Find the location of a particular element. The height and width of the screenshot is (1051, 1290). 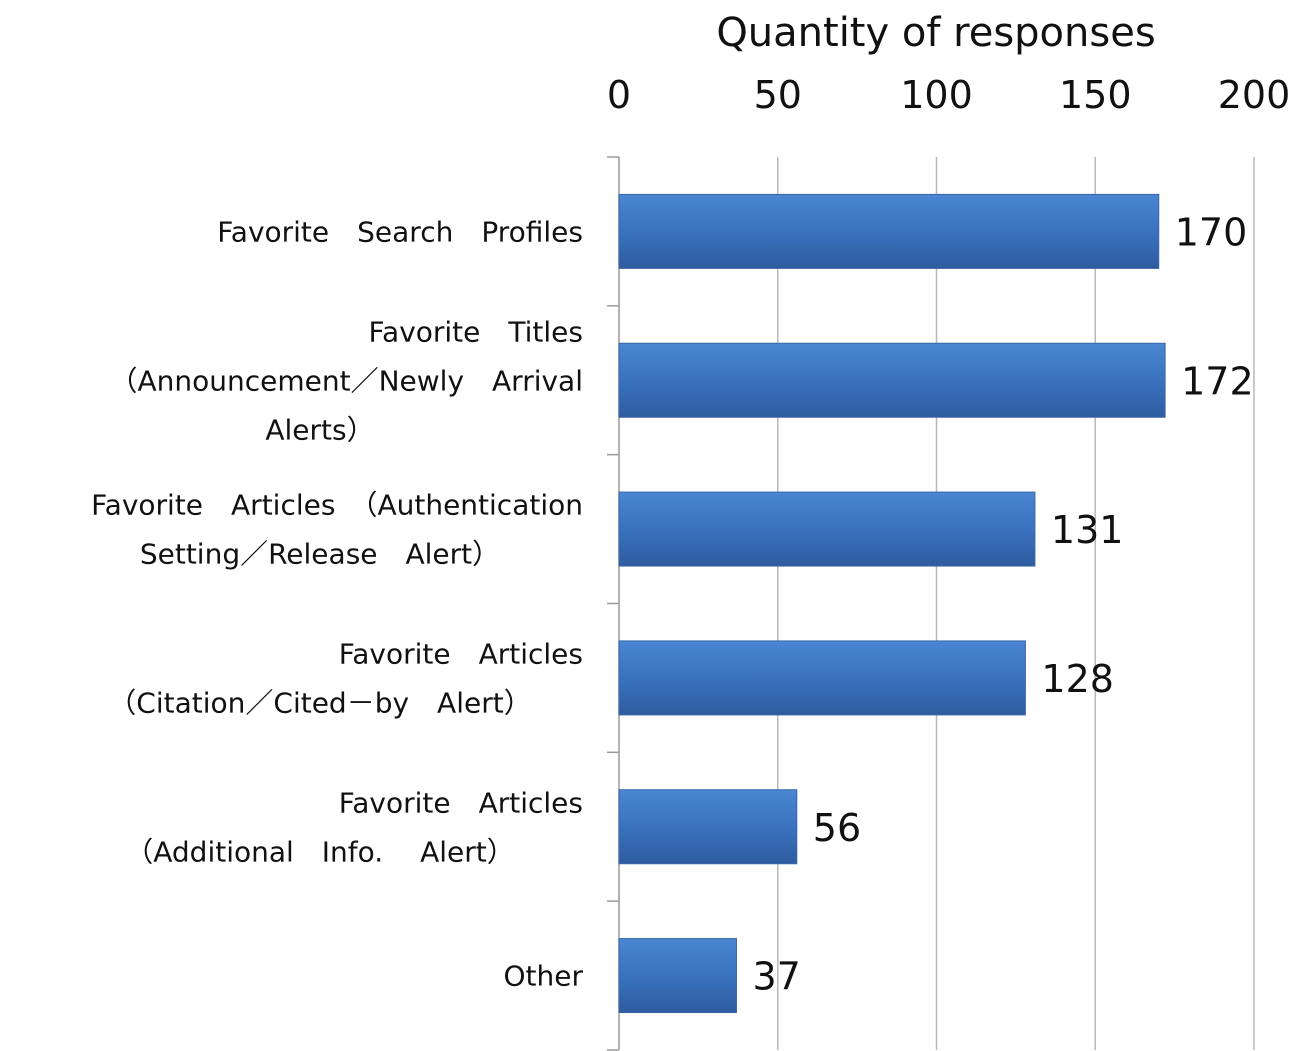

category-label: Setting／Release Alert） is located at coordinates (320, 554).